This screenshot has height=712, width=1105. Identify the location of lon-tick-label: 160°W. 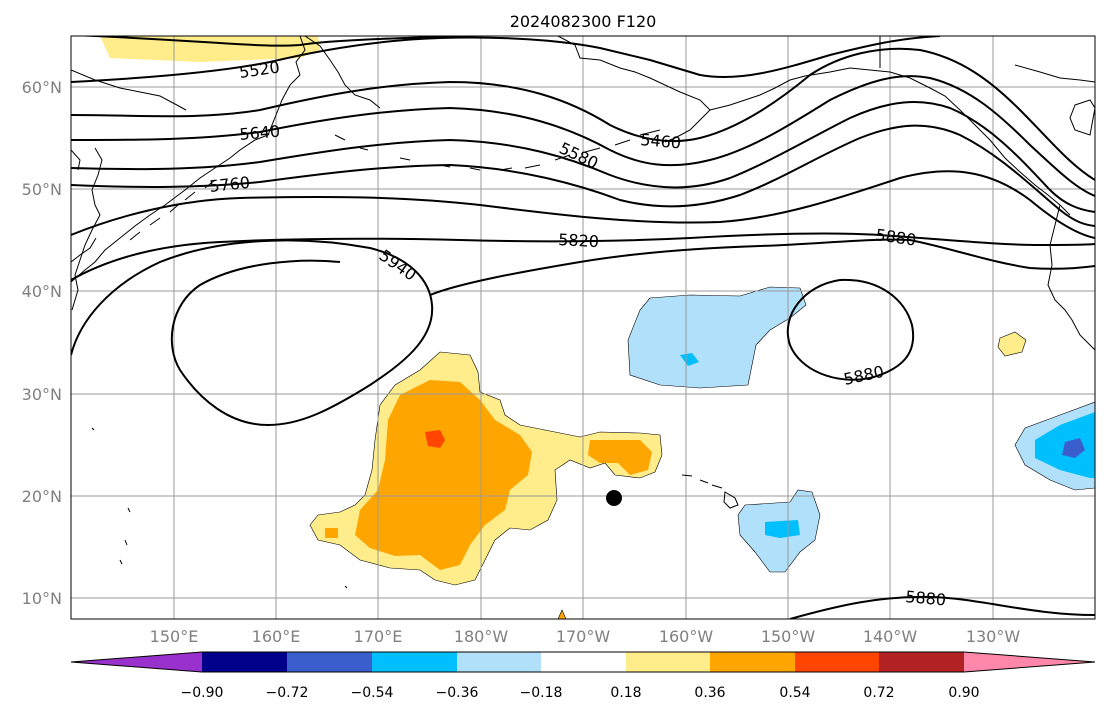
(686, 636).